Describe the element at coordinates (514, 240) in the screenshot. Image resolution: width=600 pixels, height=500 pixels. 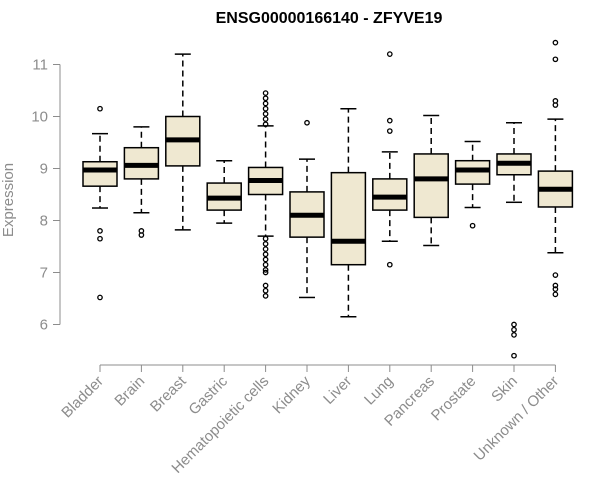
I see `box-skin` at that location.